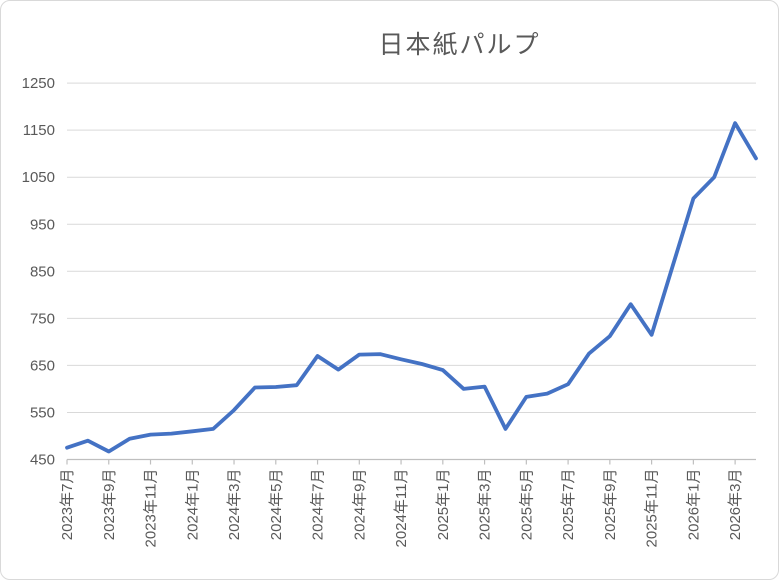 Image resolution: width=779 pixels, height=580 pixels. I want to click on x-axis-tick-label: 2026年1月, so click(693, 505).